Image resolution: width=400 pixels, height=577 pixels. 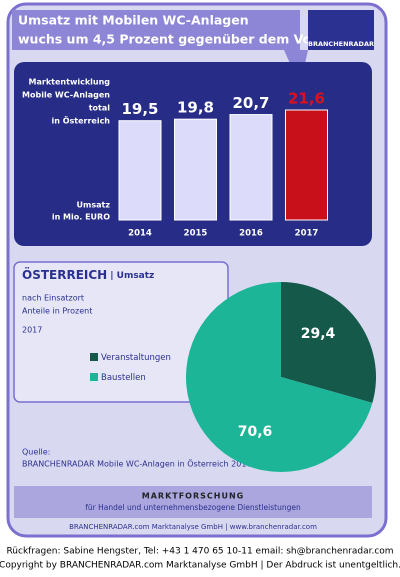 I want to click on chart-title: ÖSTERREICH | Umsatz, so click(x=88, y=274).